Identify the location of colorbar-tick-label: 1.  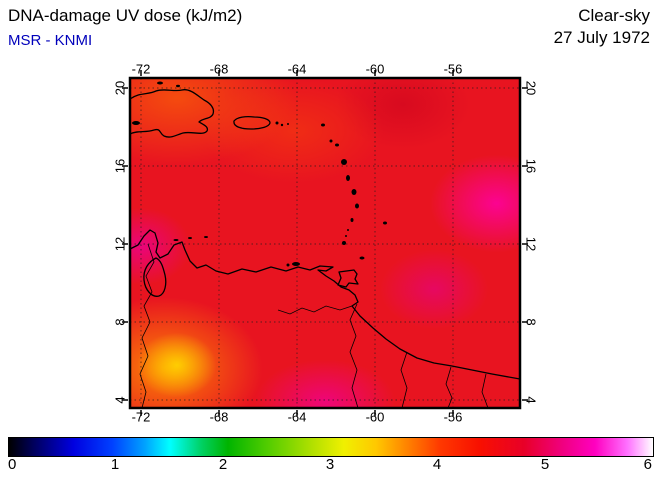
(115, 464).